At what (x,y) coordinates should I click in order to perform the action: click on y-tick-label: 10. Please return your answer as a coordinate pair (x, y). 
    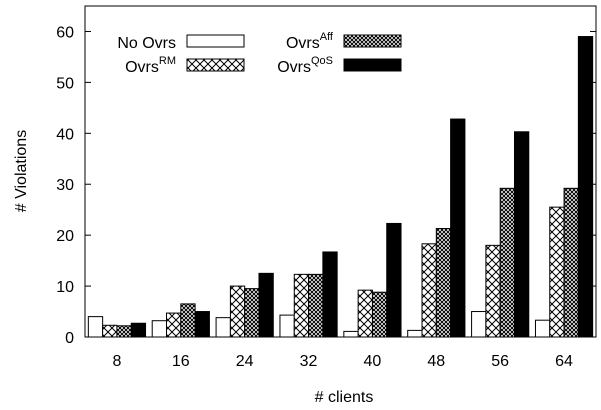
    Looking at the image, I should click on (65, 287).